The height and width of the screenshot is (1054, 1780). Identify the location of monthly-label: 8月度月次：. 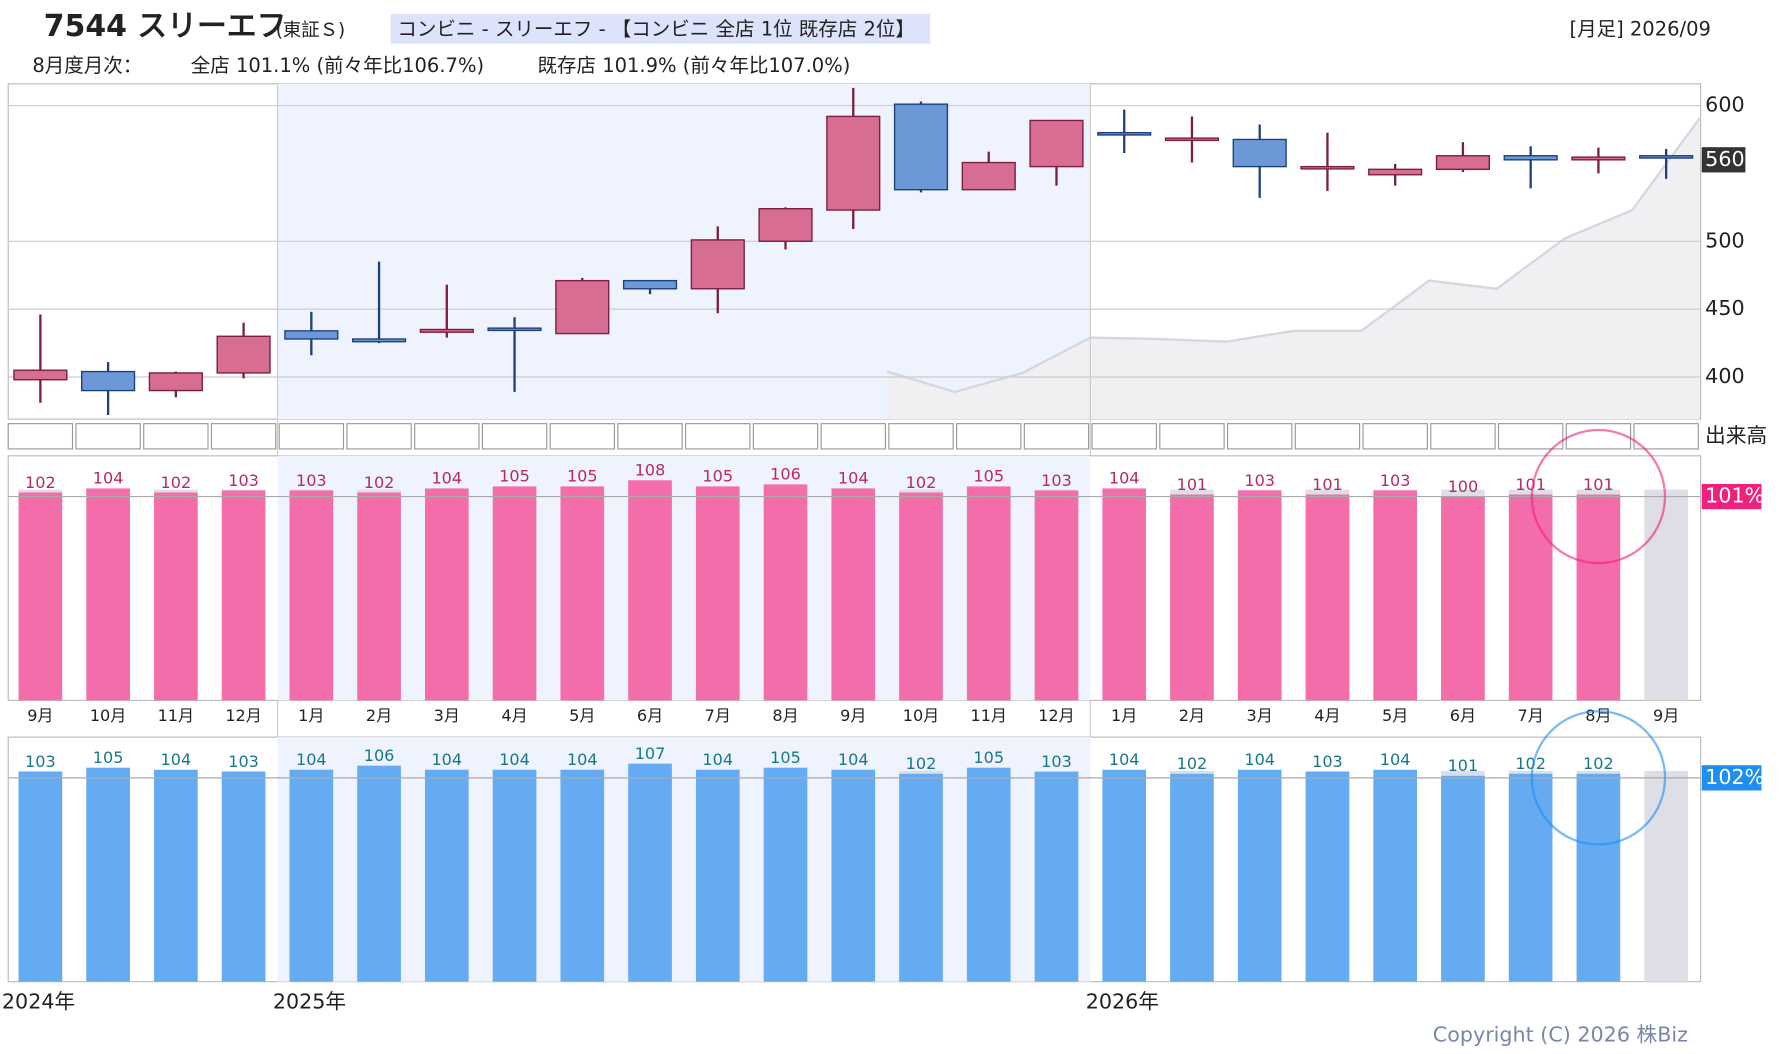
(87, 65).